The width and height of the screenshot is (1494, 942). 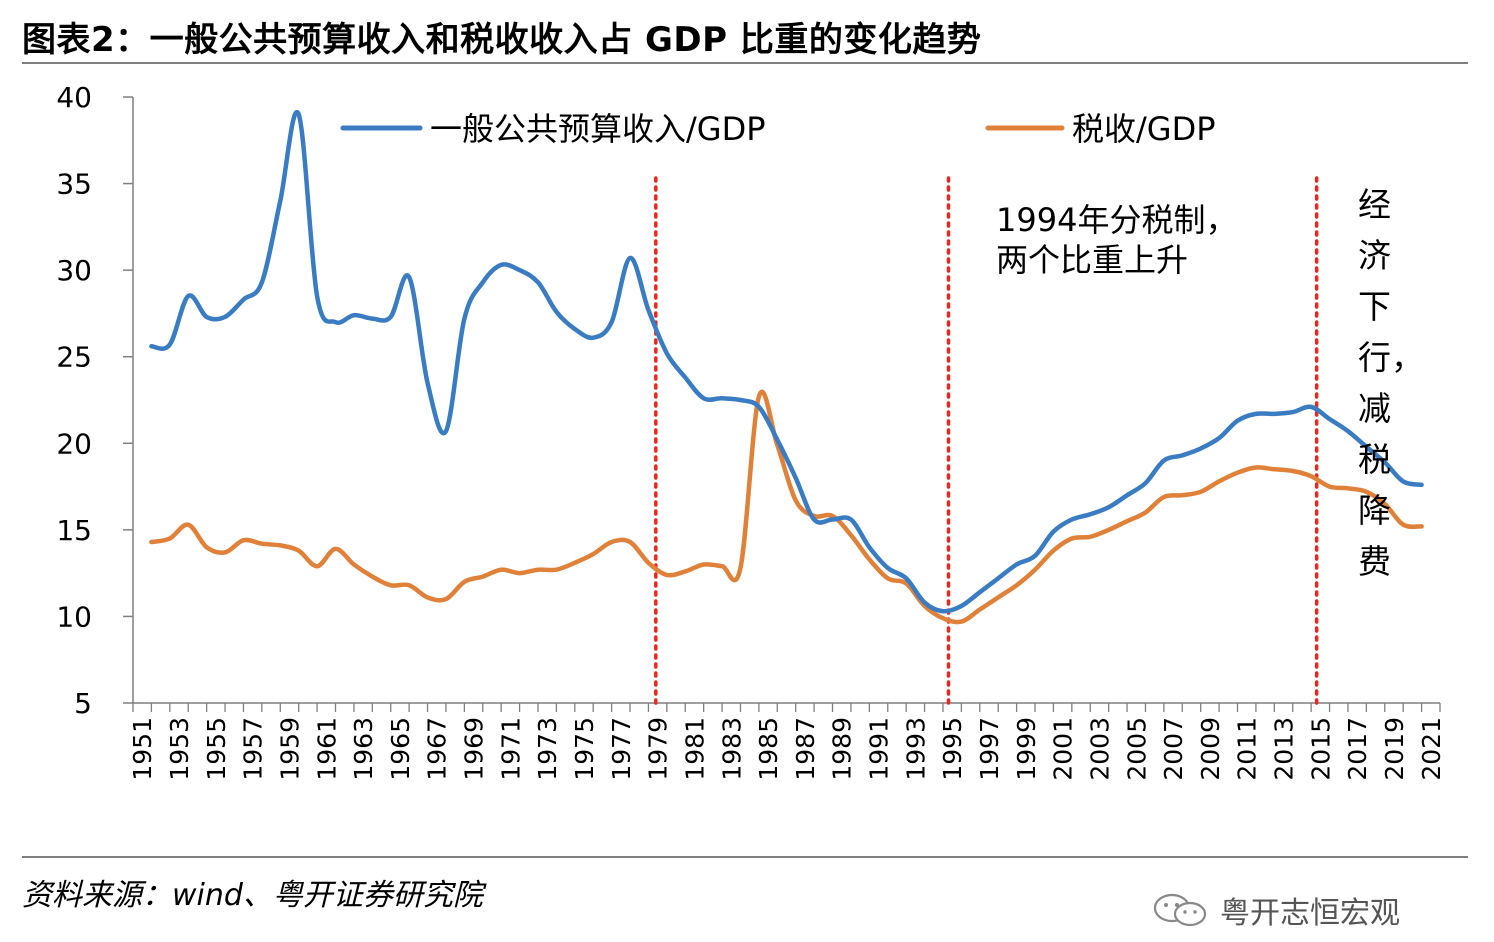 I want to click on y-tick-label: 30, so click(x=74, y=270).